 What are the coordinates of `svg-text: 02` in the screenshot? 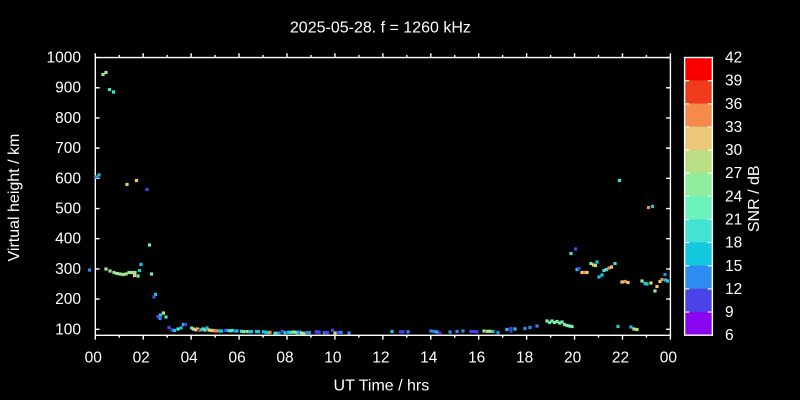 It's located at (141, 357).